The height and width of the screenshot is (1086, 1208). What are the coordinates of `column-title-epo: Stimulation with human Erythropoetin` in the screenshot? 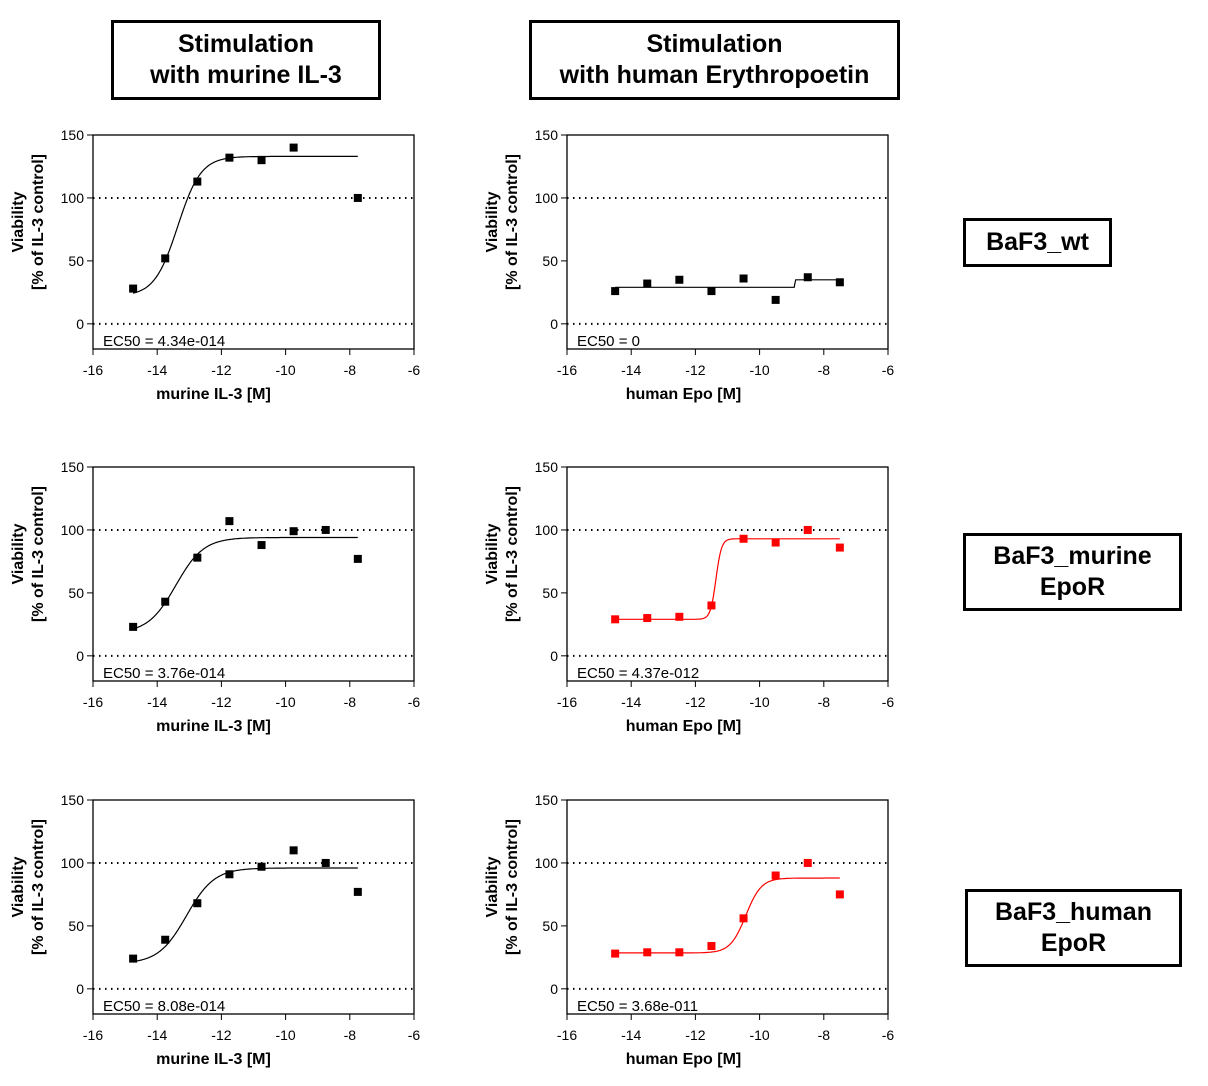 It's located at (714, 60).